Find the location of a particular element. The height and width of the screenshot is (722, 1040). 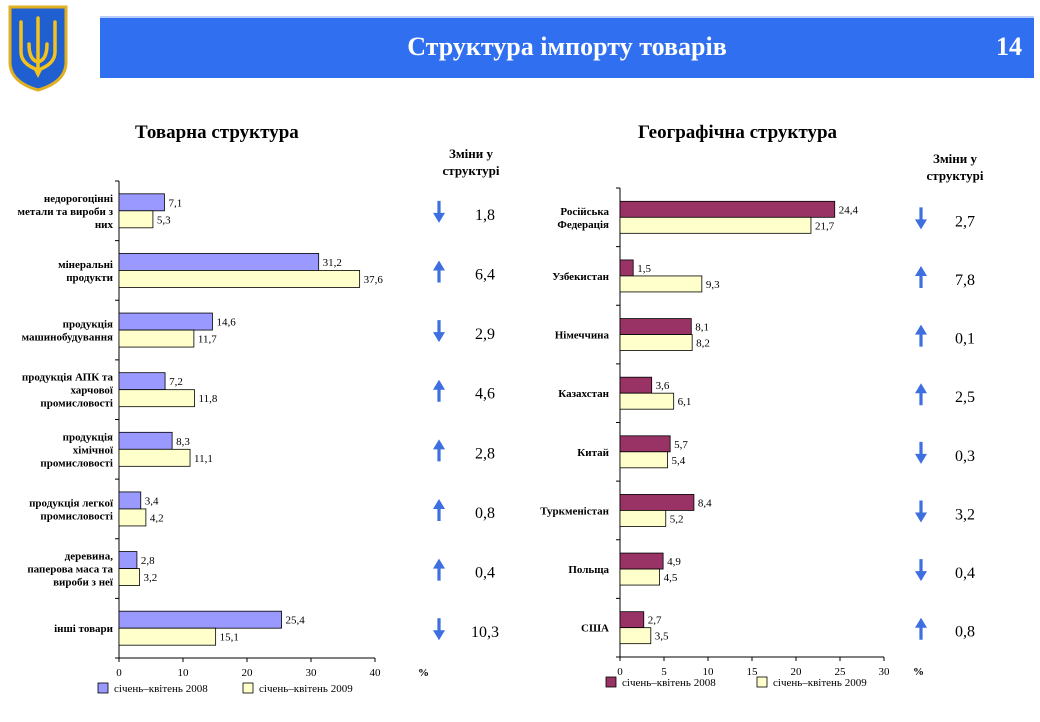

geo-category-label: Узбекистан is located at coordinates (580, 277).